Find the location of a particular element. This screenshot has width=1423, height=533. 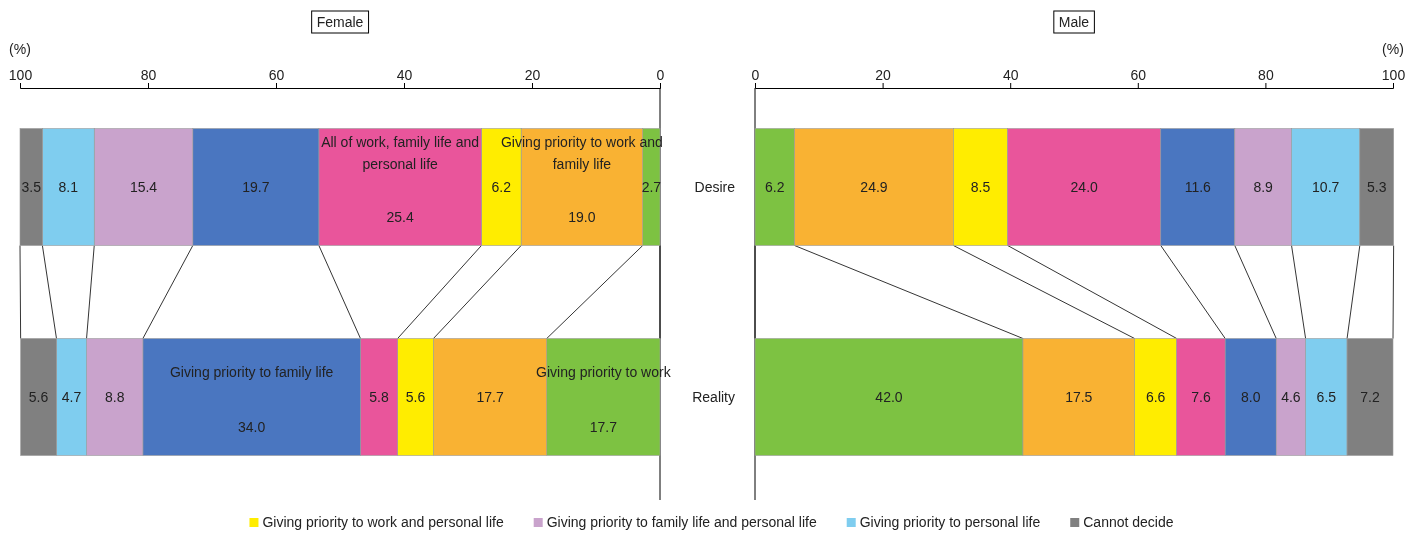

legend-label: Cannot decide is located at coordinates (1128, 522).